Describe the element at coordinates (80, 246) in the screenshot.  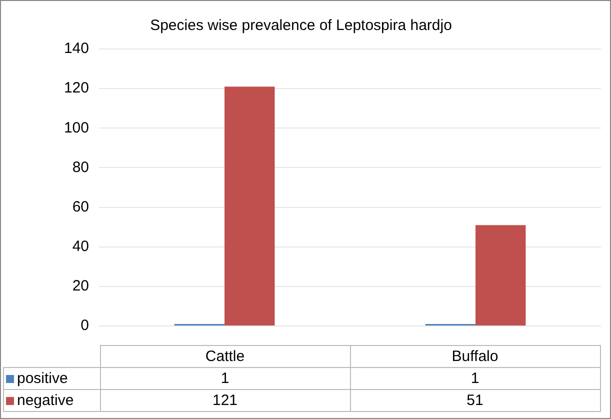
I see `y-tick-label: 40` at that location.